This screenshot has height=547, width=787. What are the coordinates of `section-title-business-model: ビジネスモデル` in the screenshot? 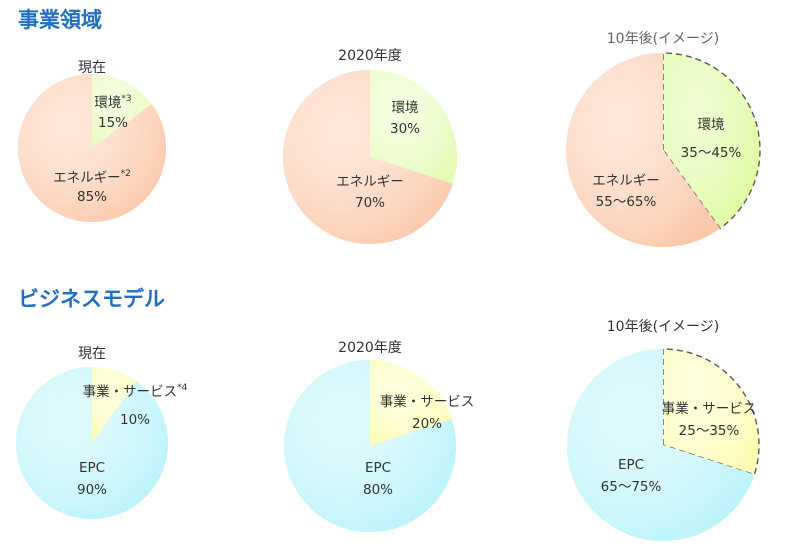 It's located at (91, 299).